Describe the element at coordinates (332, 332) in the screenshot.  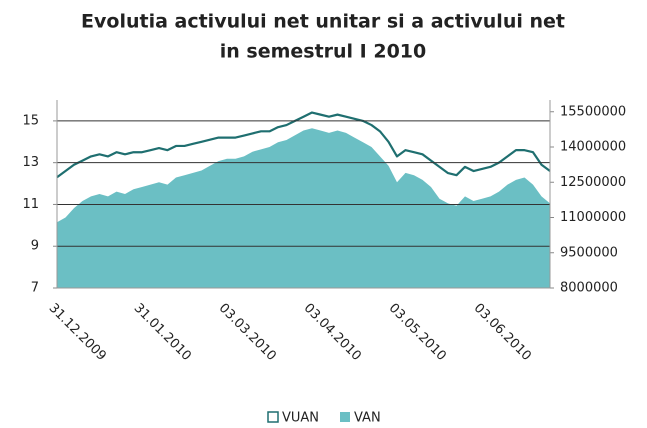
I see `x-tick-label: 03.04.2010` at that location.